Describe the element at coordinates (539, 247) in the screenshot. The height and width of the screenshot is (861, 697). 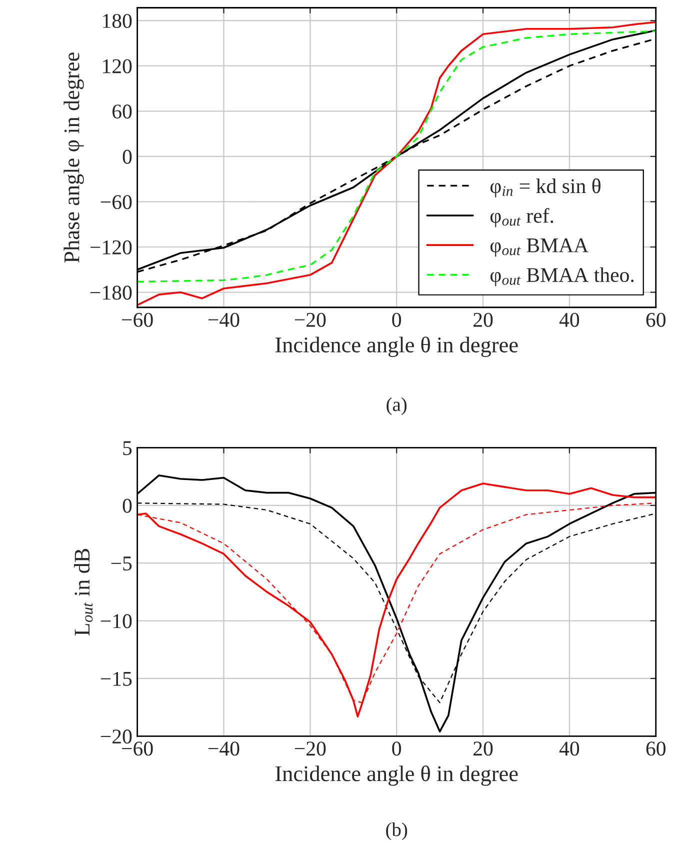
I see `legend-label: φ$_{out}$ BMAA` at that location.